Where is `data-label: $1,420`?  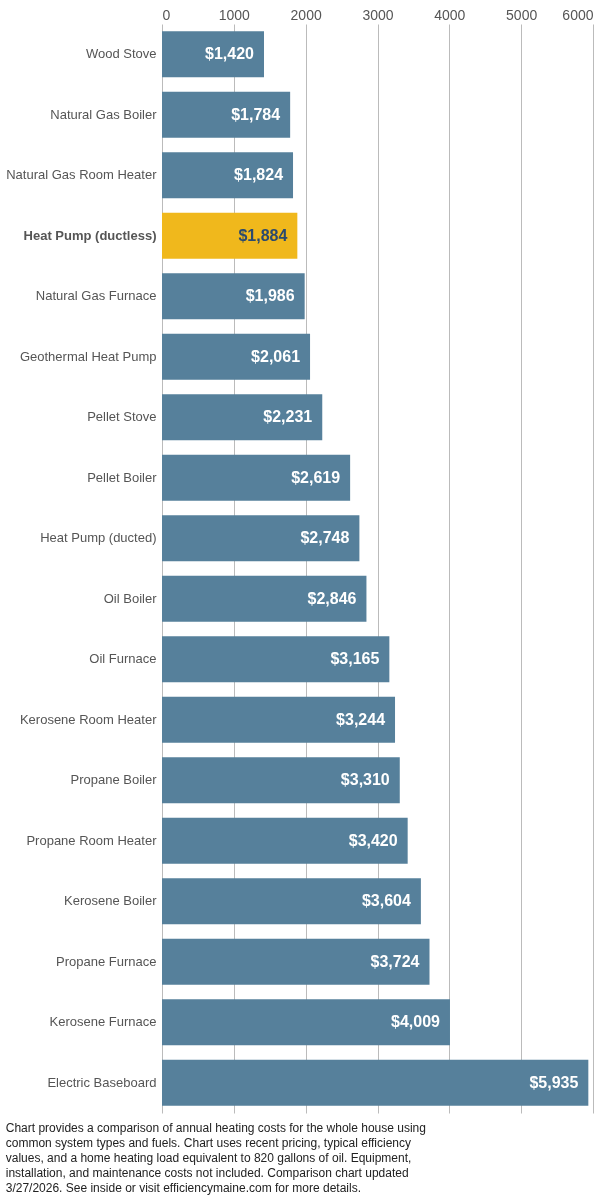
data-label: $1,420 is located at coordinates (230, 54).